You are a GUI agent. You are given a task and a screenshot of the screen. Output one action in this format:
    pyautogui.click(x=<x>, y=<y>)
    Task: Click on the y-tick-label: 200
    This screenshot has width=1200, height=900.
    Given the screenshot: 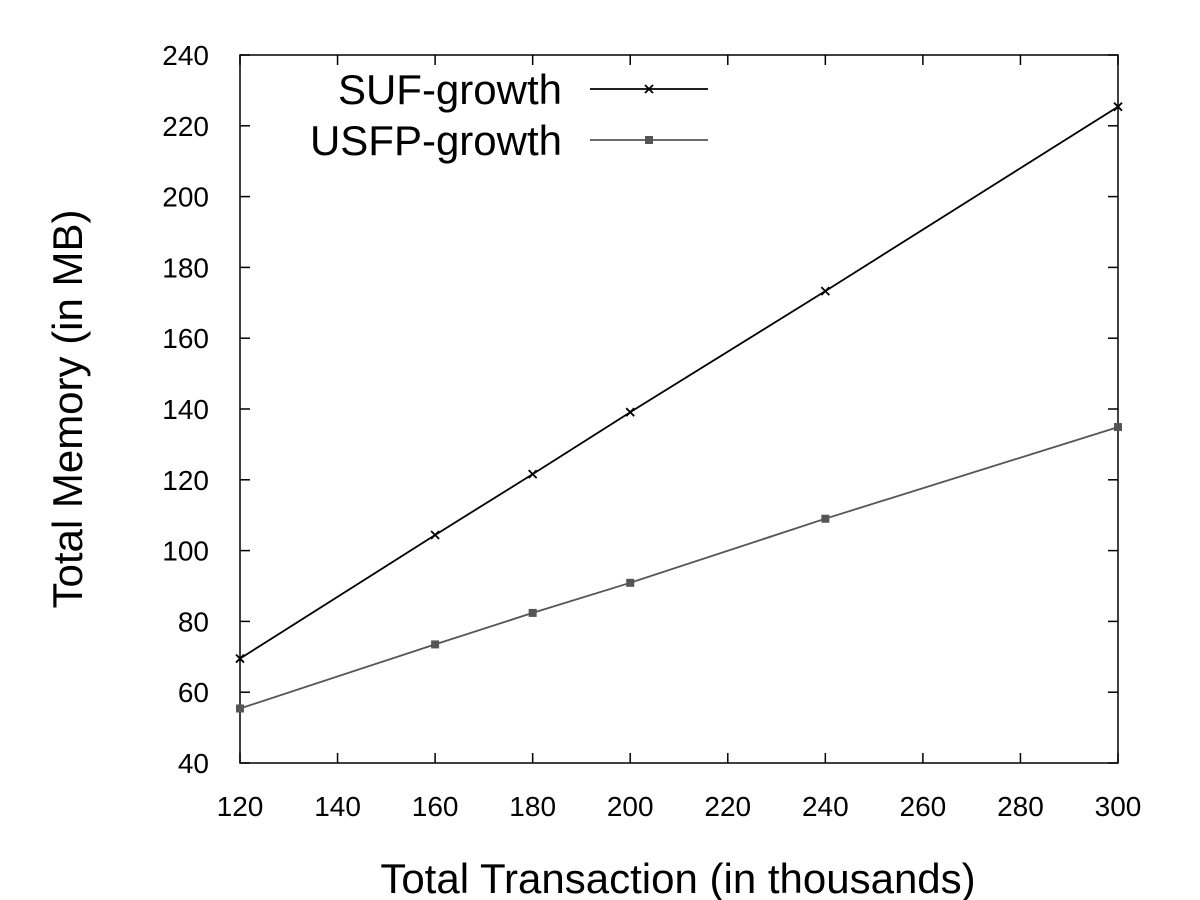 What is the action you would take?
    pyautogui.click(x=185, y=197)
    